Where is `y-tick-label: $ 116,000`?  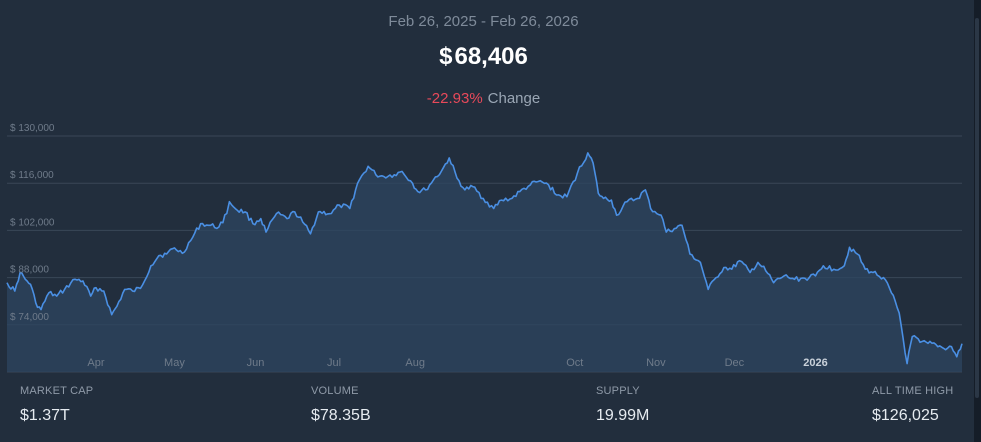 y-tick-label: $ 116,000 is located at coordinates (32, 175).